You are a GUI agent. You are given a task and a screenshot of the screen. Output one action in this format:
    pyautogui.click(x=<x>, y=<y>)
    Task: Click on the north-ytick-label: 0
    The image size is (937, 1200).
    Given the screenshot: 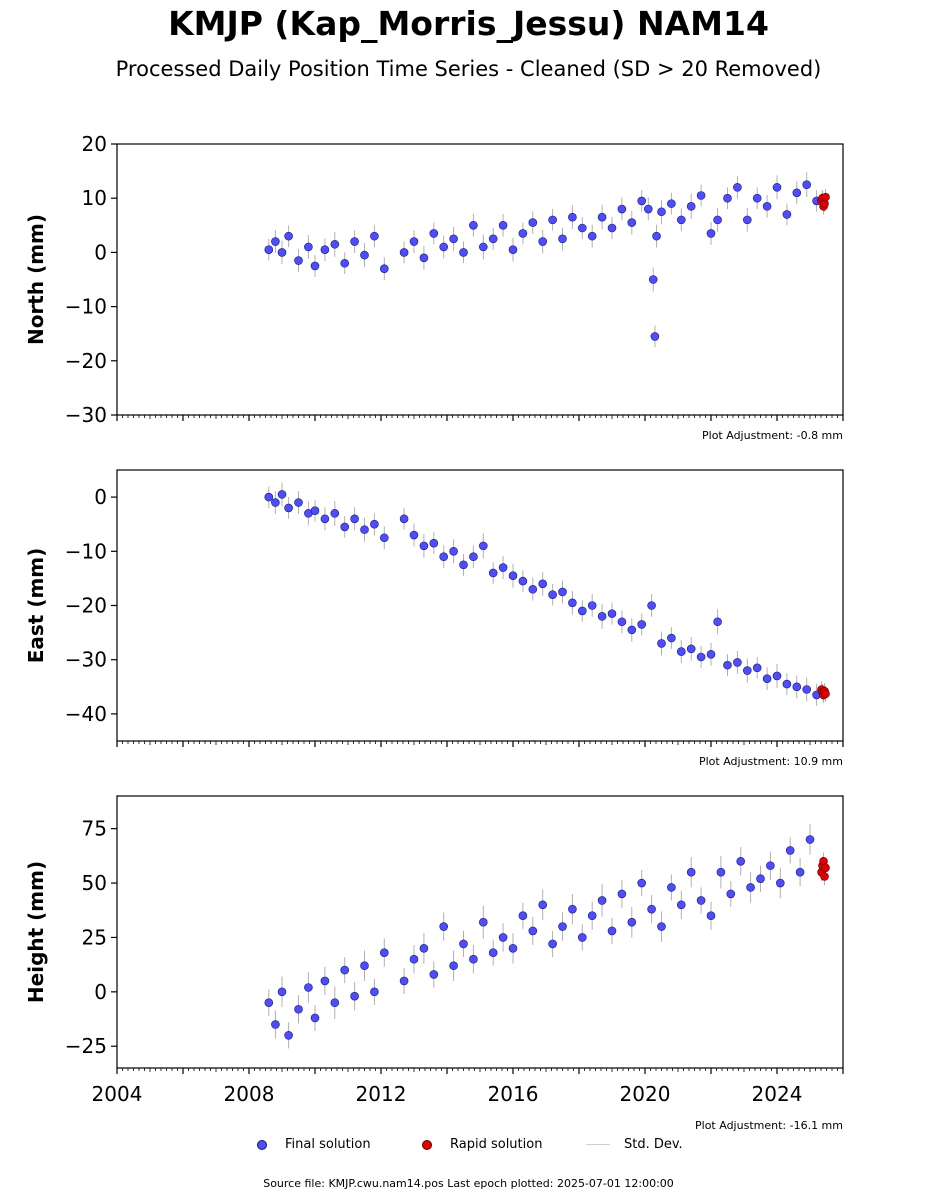 What is the action you would take?
    pyautogui.click(x=100, y=252)
    